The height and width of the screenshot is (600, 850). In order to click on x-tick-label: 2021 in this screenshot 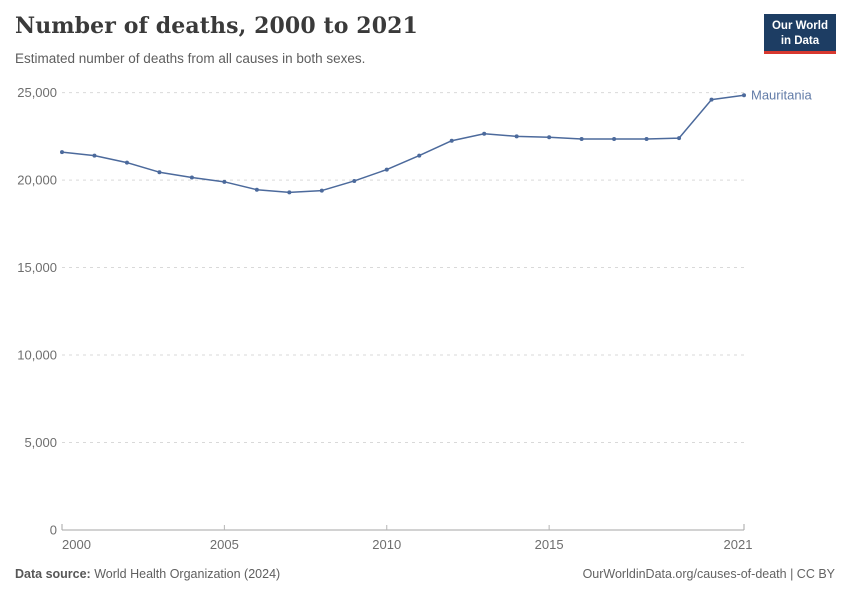, I will do `click(738, 544)`.